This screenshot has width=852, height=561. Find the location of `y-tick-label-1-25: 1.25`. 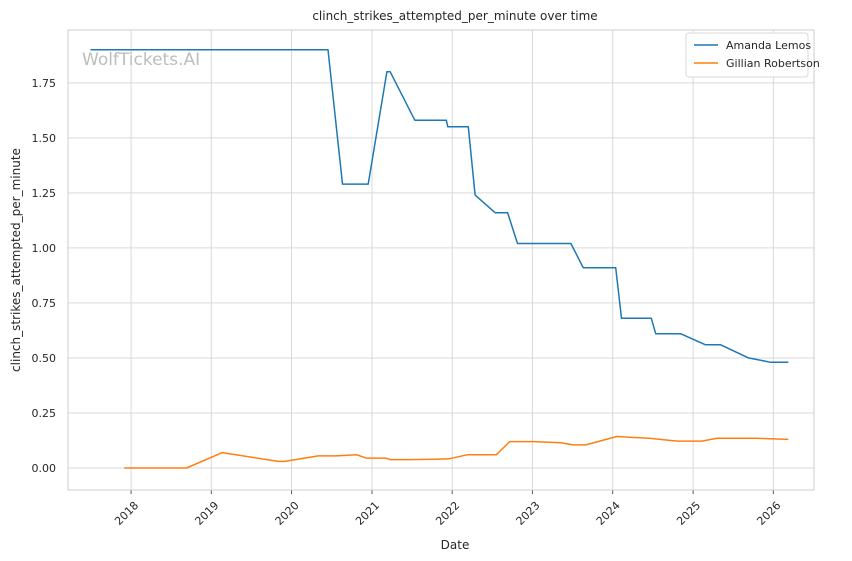

y-tick-label-1-25: 1.25 is located at coordinates (44, 193).